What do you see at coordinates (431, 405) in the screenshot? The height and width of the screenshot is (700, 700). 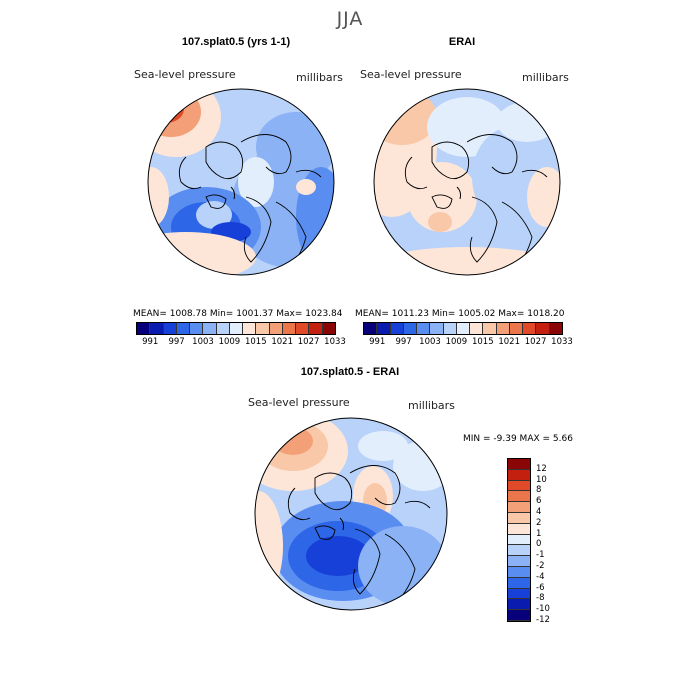 I see `panel3-units-label: millibars` at bounding box center [431, 405].